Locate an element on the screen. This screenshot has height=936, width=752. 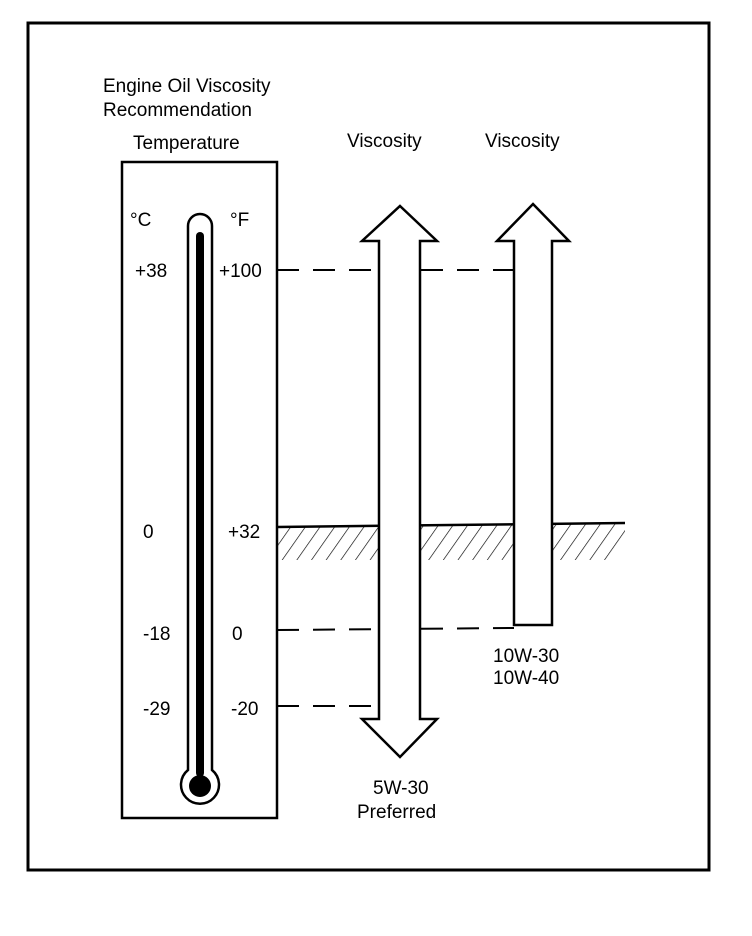
oil-1-note: Preferred is located at coordinates (396, 812).